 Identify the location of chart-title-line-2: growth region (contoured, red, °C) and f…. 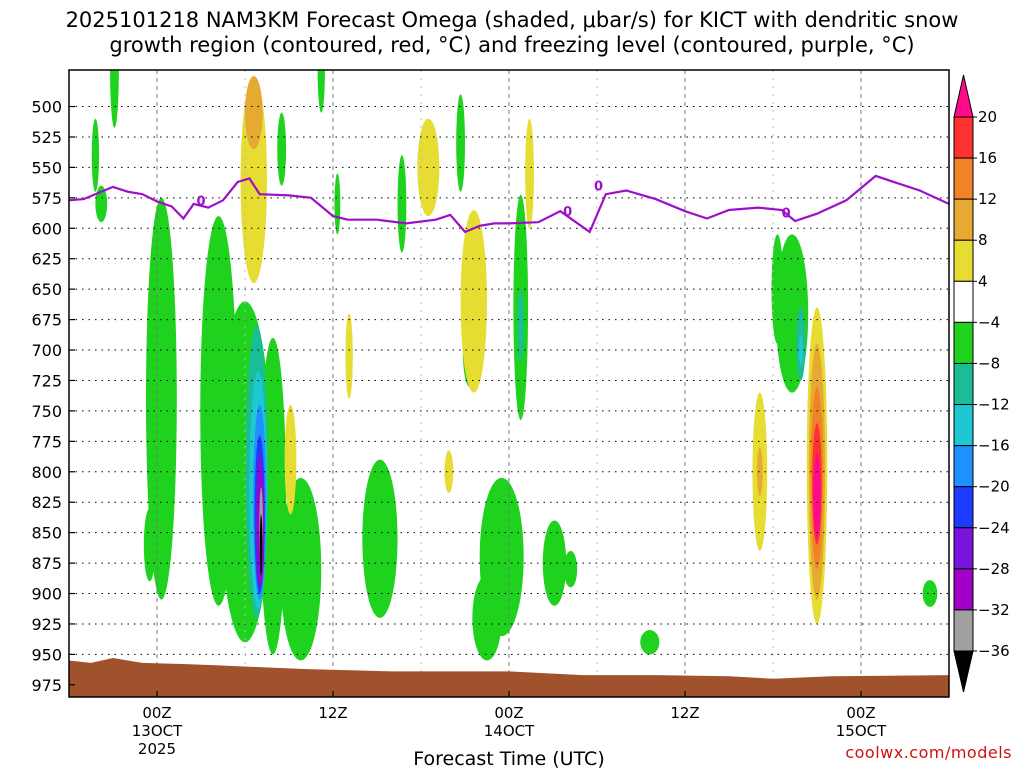
(512, 45).